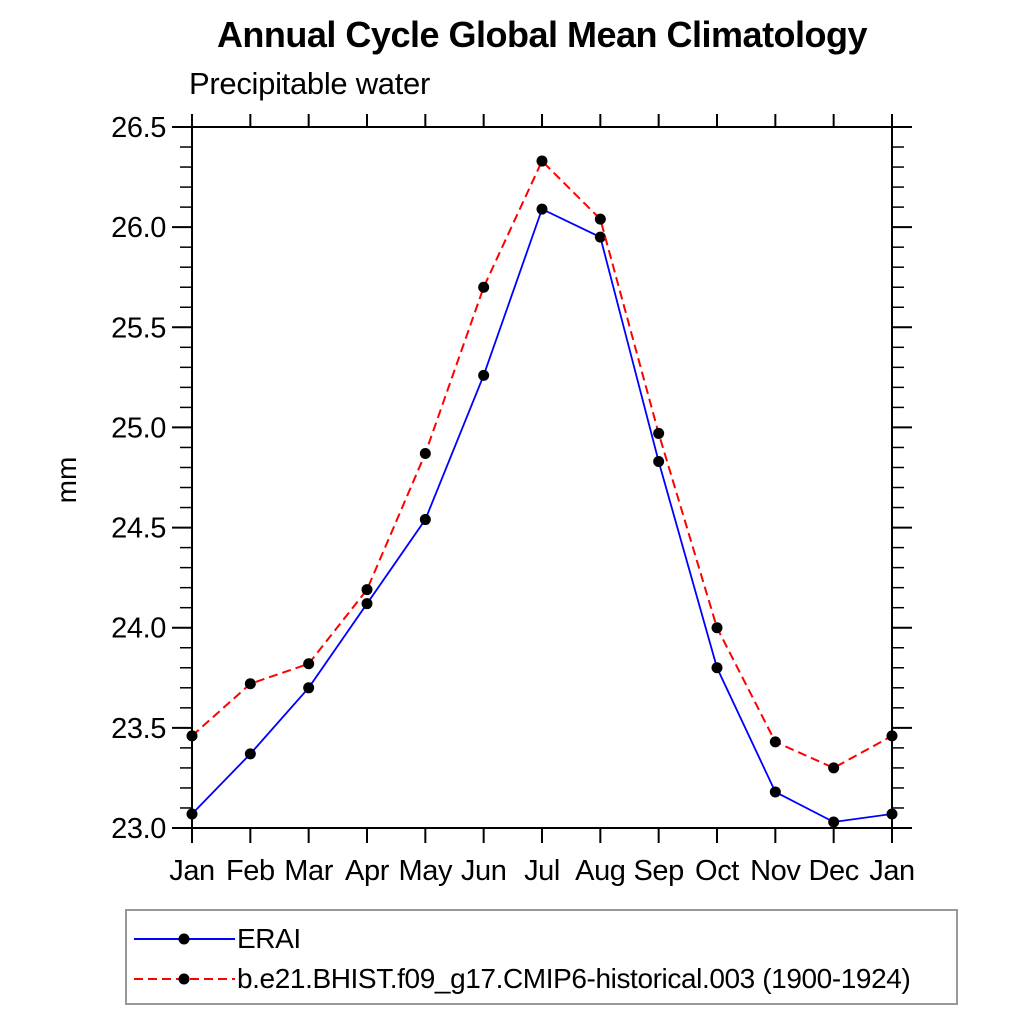 This screenshot has width=1024, height=1024. What do you see at coordinates (138, 629) in the screenshot?
I see `y-tick-label: 24.0` at bounding box center [138, 629].